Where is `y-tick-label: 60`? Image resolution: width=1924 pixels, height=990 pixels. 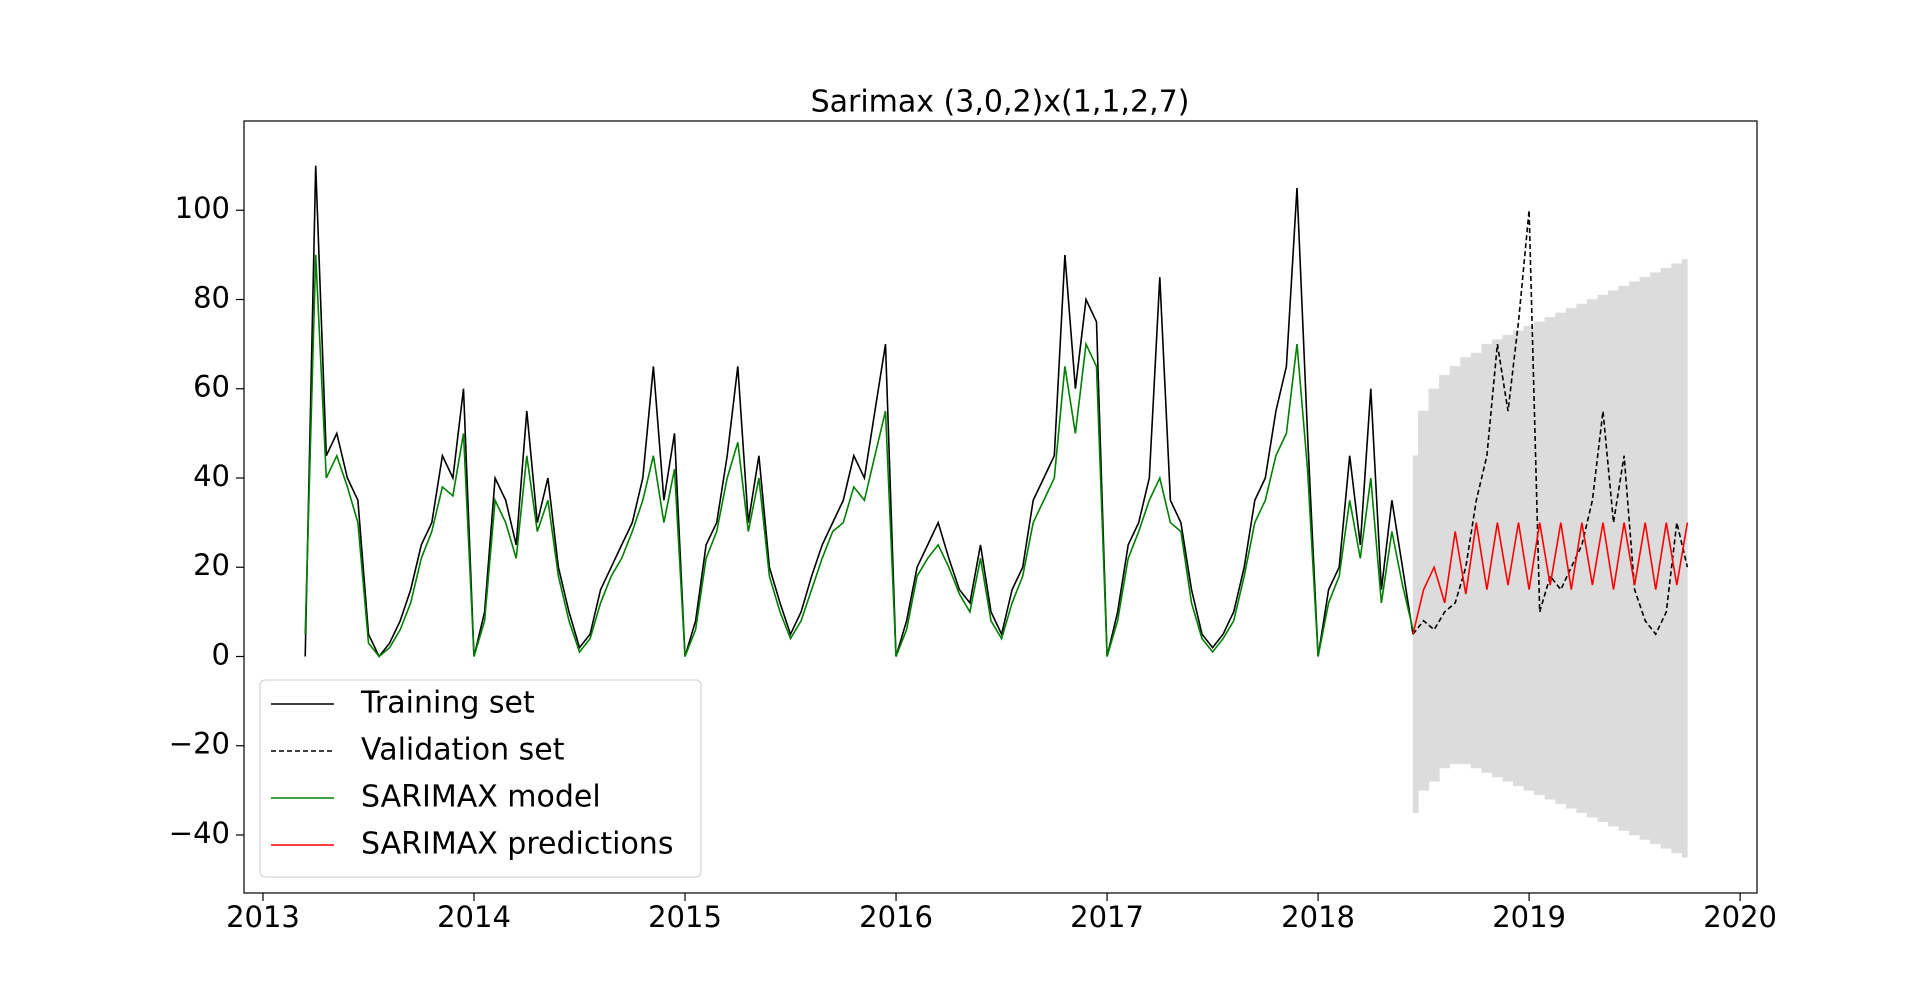 y-tick-label: 60 is located at coordinates (211, 387).